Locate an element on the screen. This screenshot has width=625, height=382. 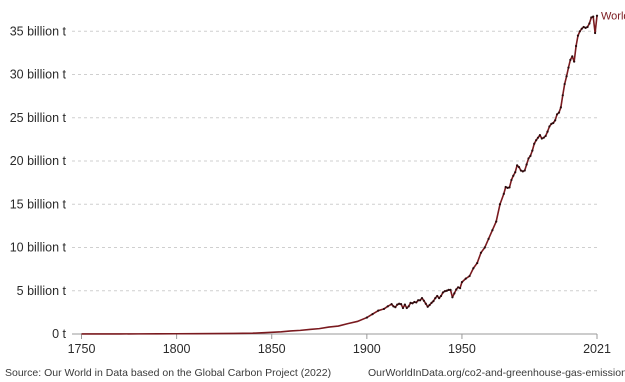
y-tick-label-1: 5 billion t is located at coordinates (42, 291).